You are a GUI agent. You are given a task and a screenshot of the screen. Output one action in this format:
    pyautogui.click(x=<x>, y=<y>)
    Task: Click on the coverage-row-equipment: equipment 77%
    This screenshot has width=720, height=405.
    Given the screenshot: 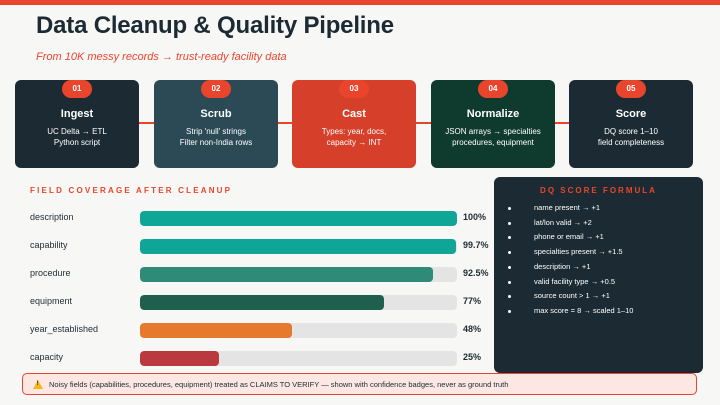 What is the action you would take?
    pyautogui.click(x=255, y=302)
    